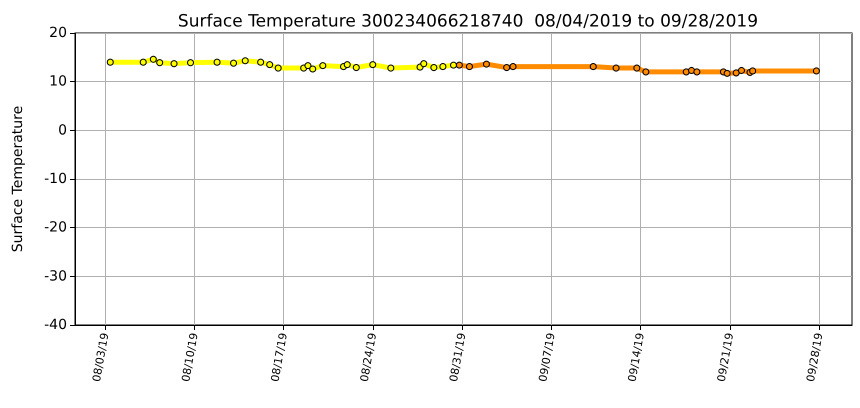 This screenshot has width=860, height=408. Describe the element at coordinates (55, 325) in the screenshot. I see `y-tick-label: -40` at that location.